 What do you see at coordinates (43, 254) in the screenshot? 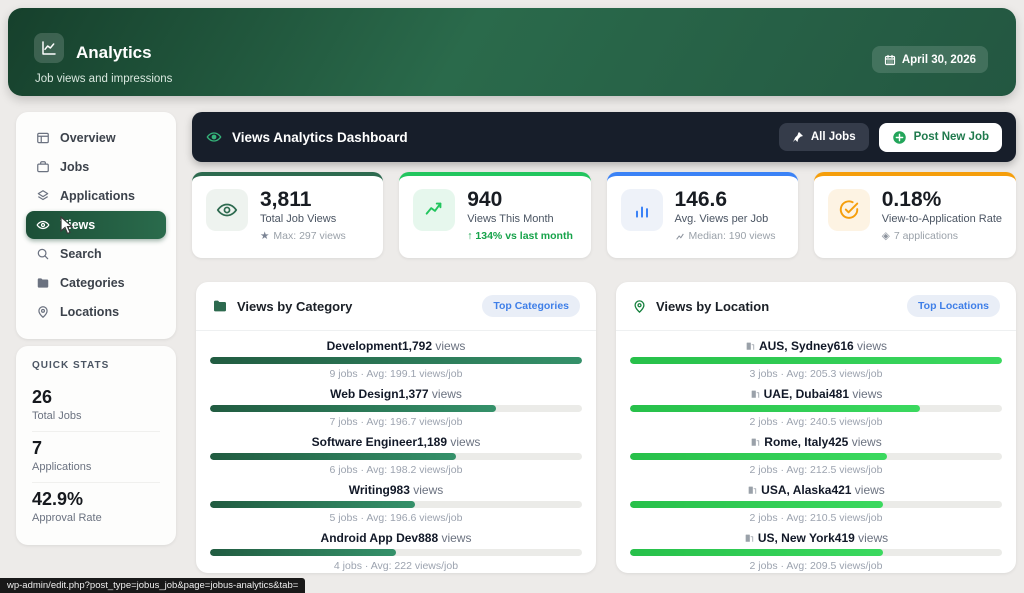
I see `search-icon` at bounding box center [43, 254].